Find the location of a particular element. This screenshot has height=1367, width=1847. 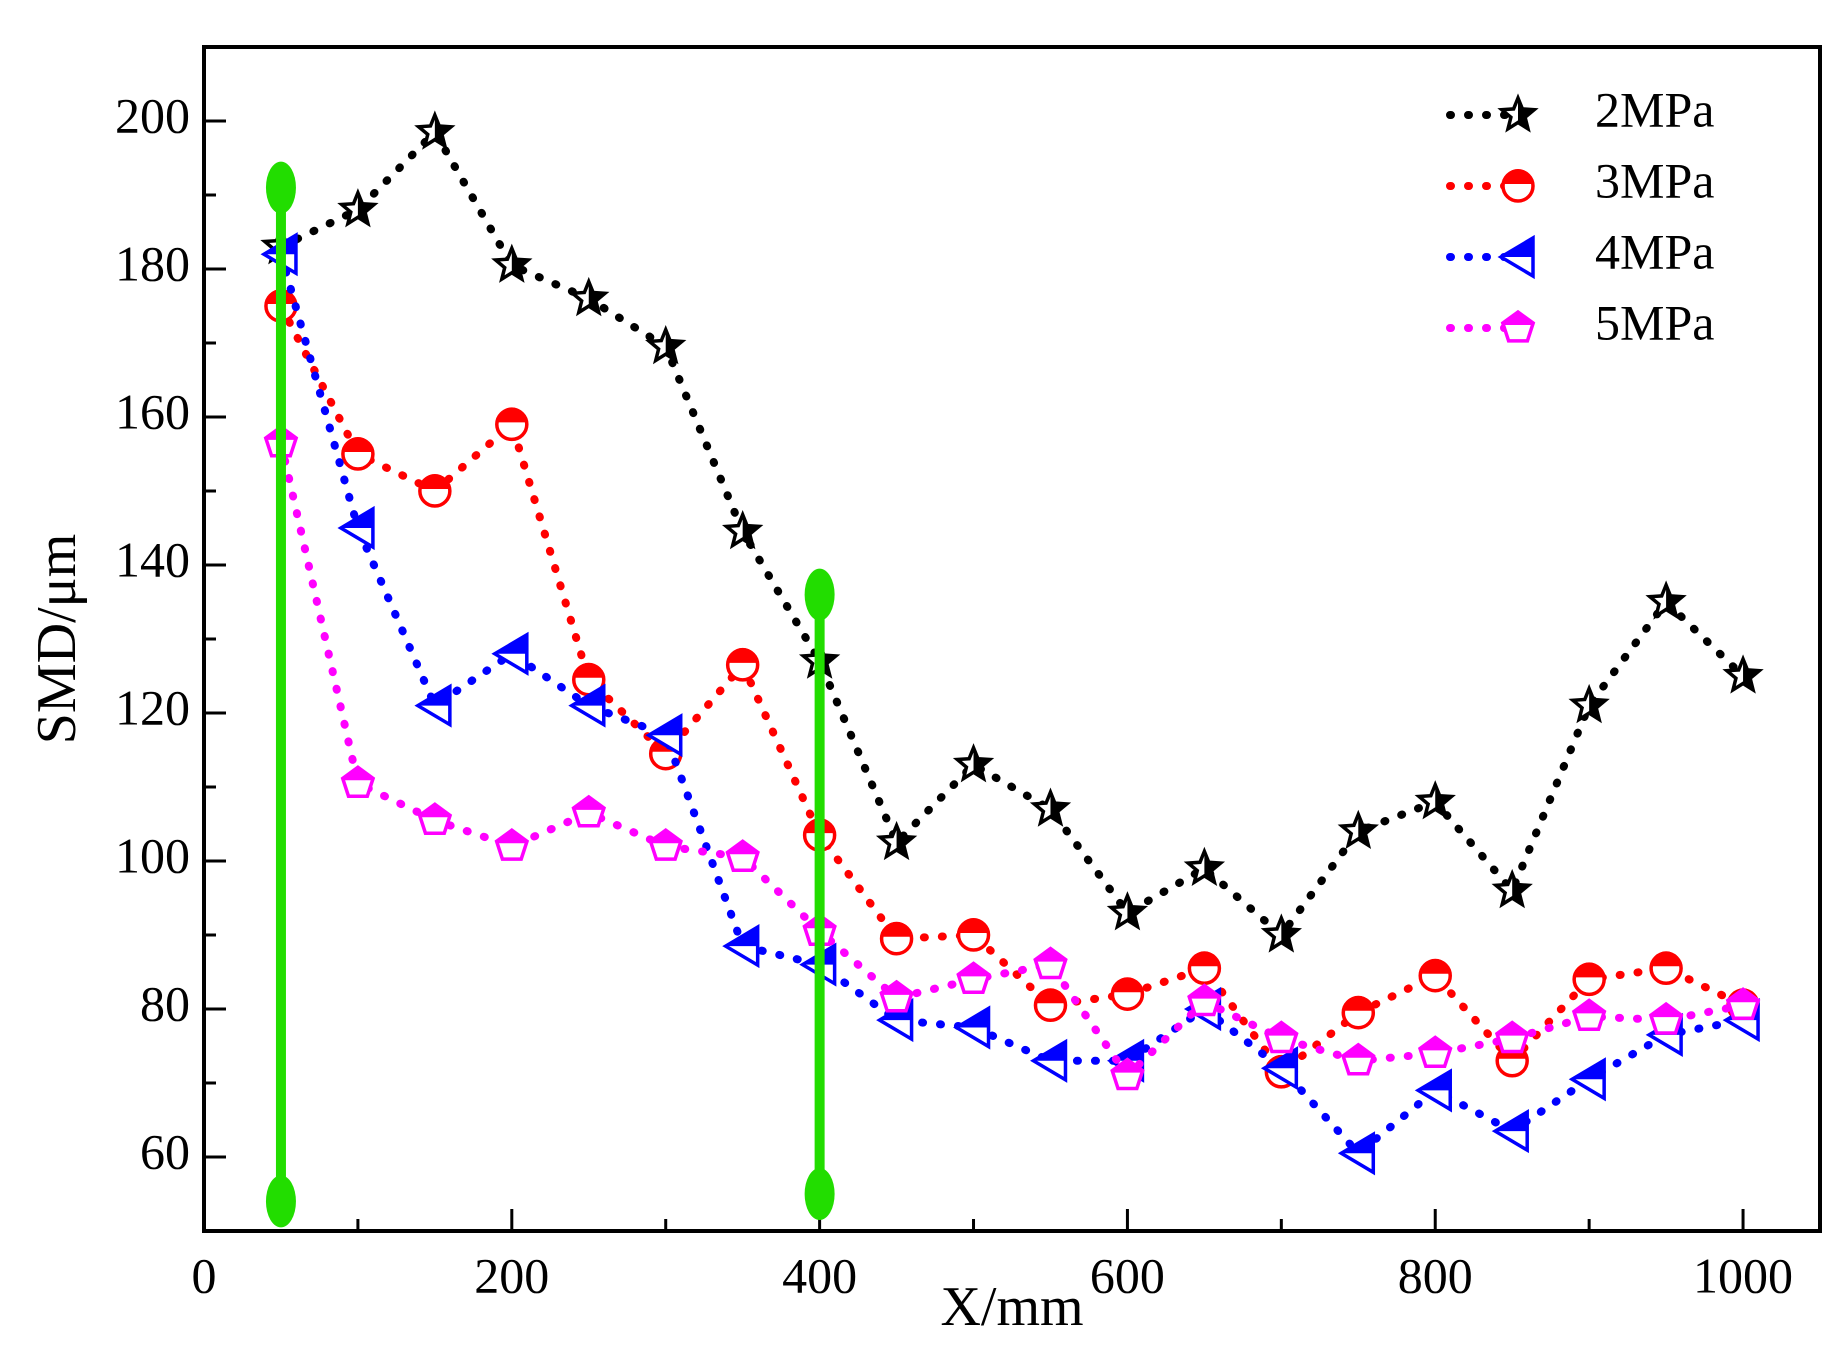

y-tick-label: 60 is located at coordinates (165, 1151).